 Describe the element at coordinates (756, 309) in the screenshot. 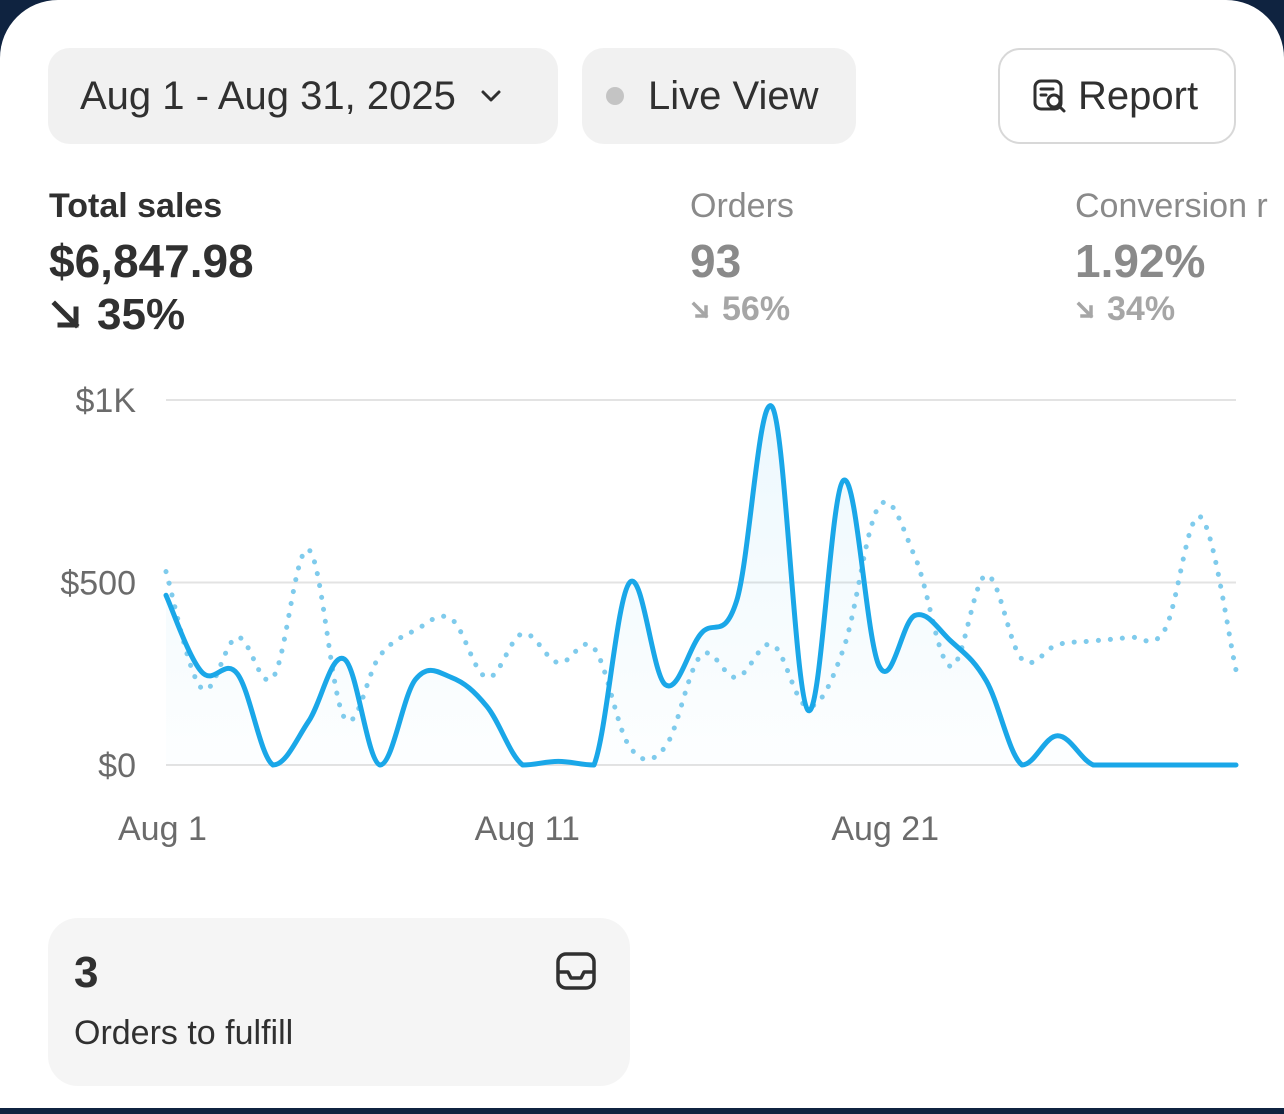

I see `orders-change-value: 56%` at that location.